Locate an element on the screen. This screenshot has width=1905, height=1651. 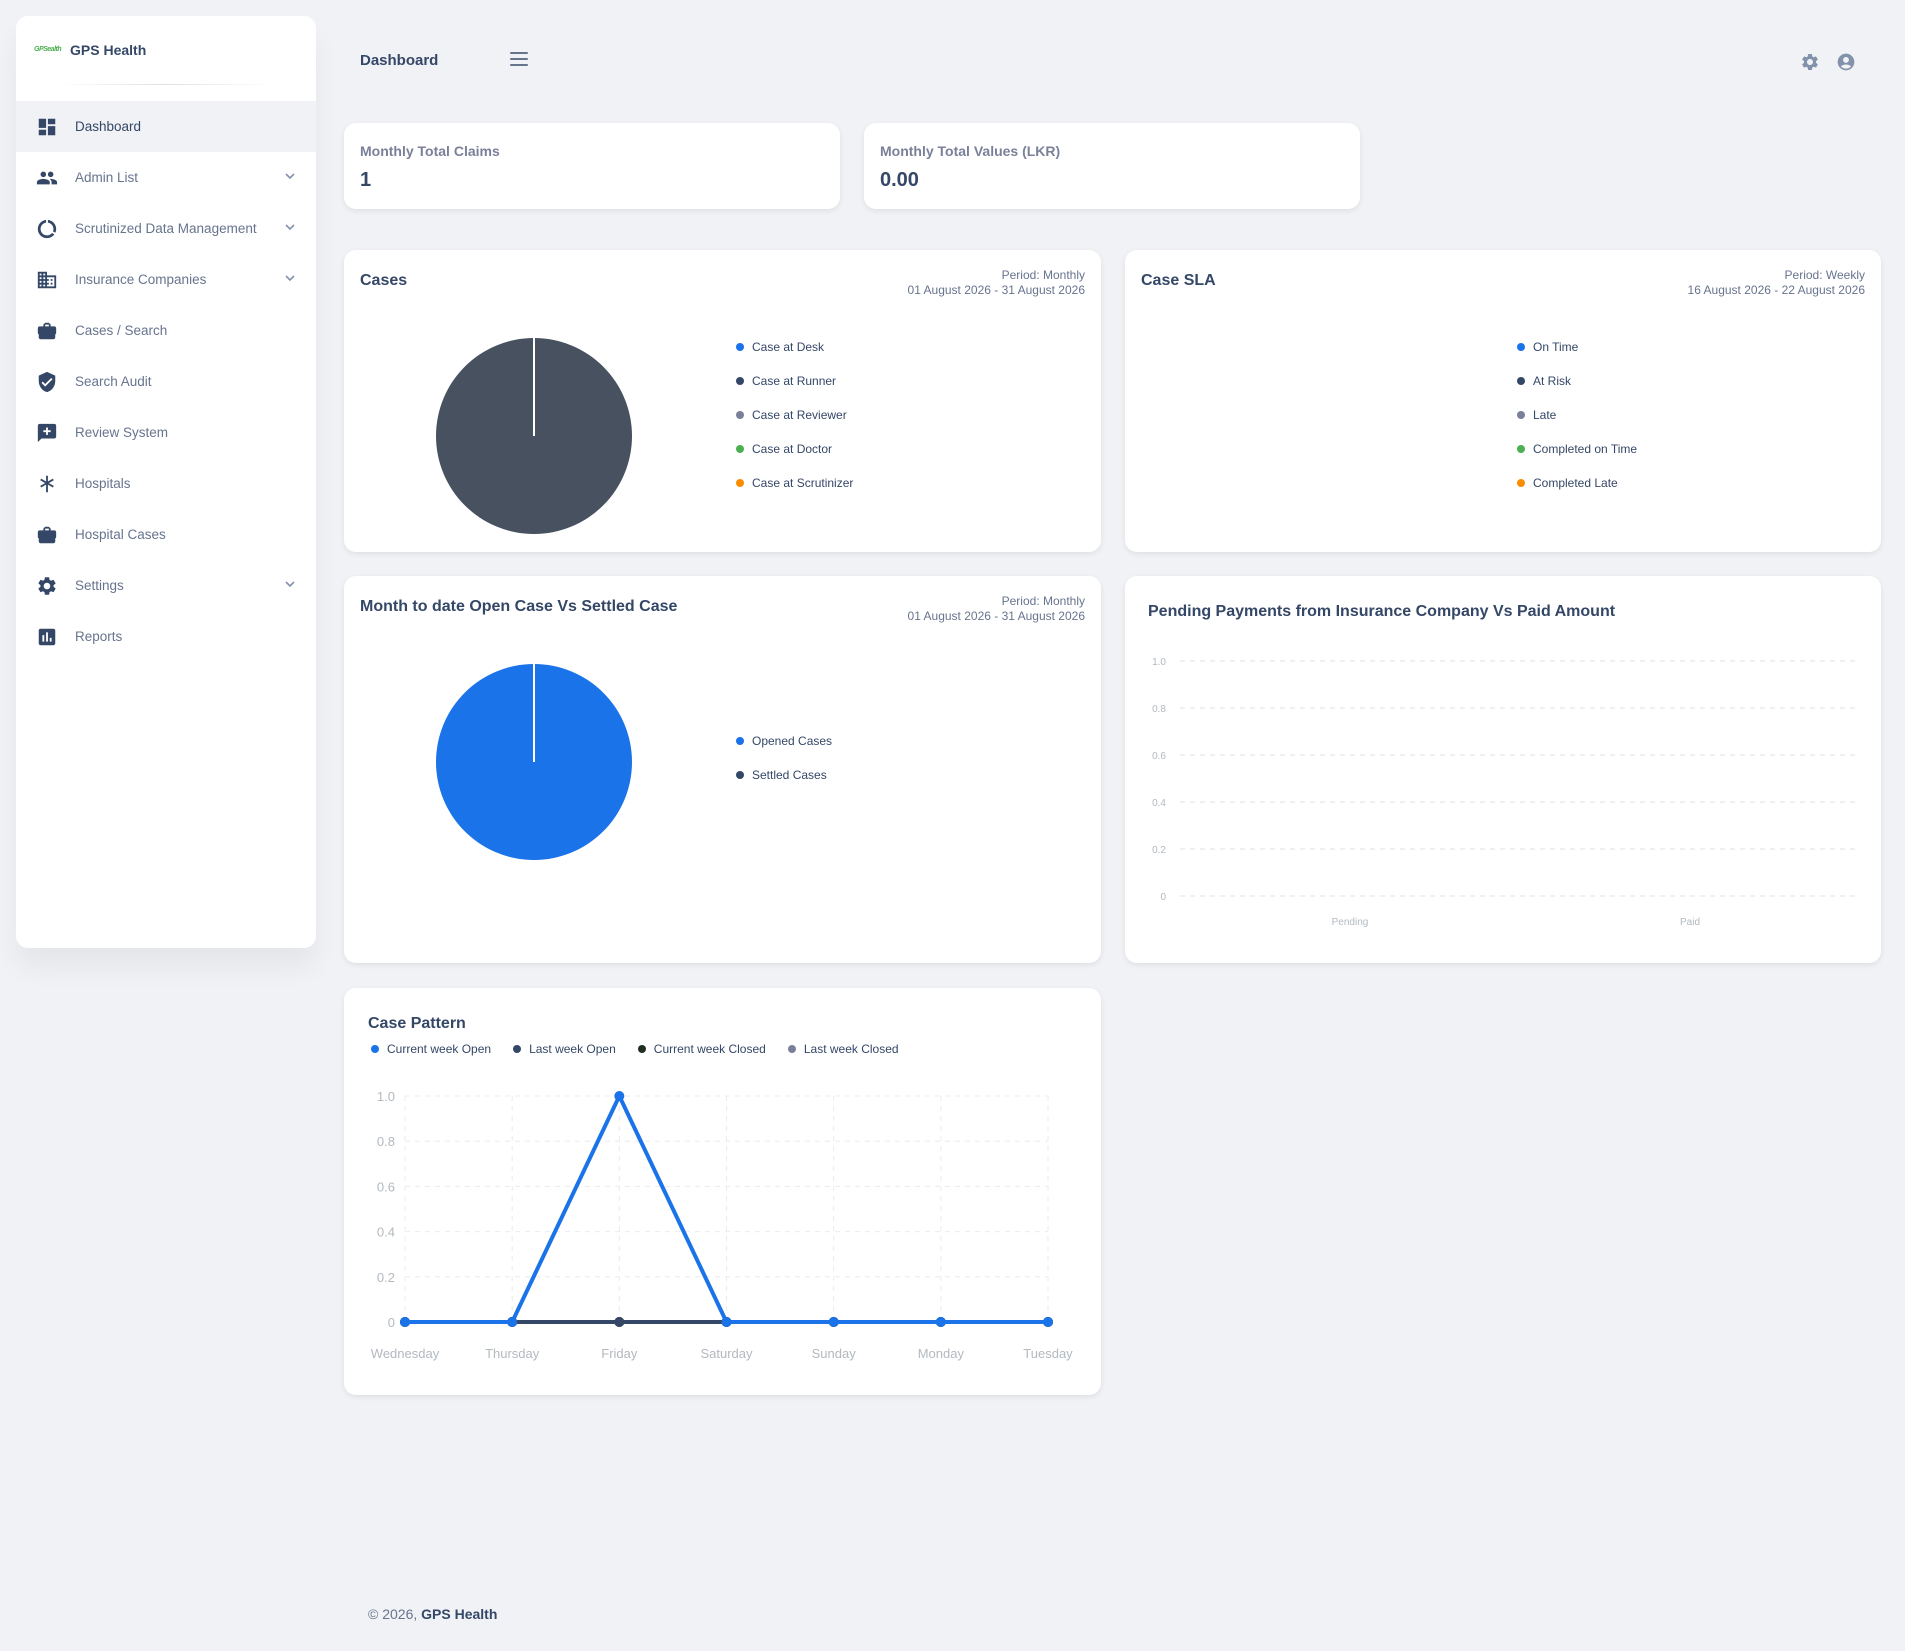
sidebar-item-label: Search Audit is located at coordinates (113, 381).